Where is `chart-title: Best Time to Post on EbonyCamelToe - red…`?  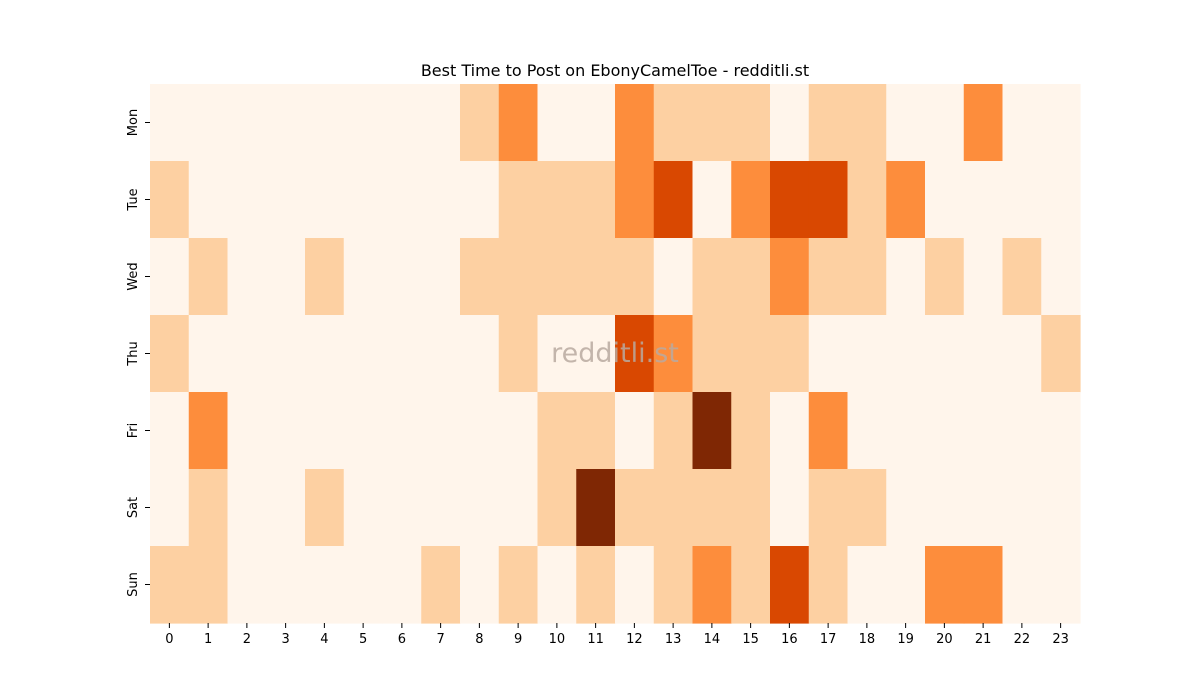 chart-title: Best Time to Post on EbonyCamelToe - red… is located at coordinates (615, 70).